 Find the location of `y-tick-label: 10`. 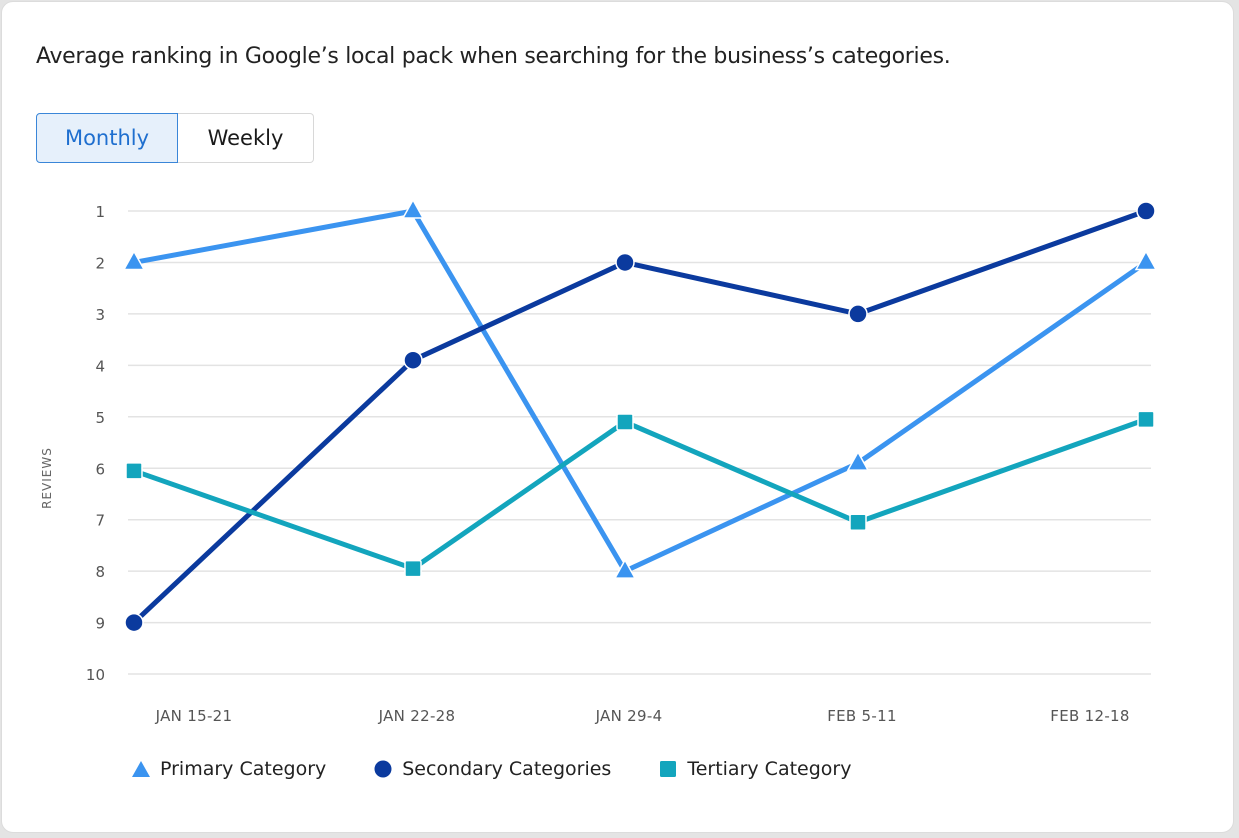

y-tick-label: 10 is located at coordinates (95, 675).